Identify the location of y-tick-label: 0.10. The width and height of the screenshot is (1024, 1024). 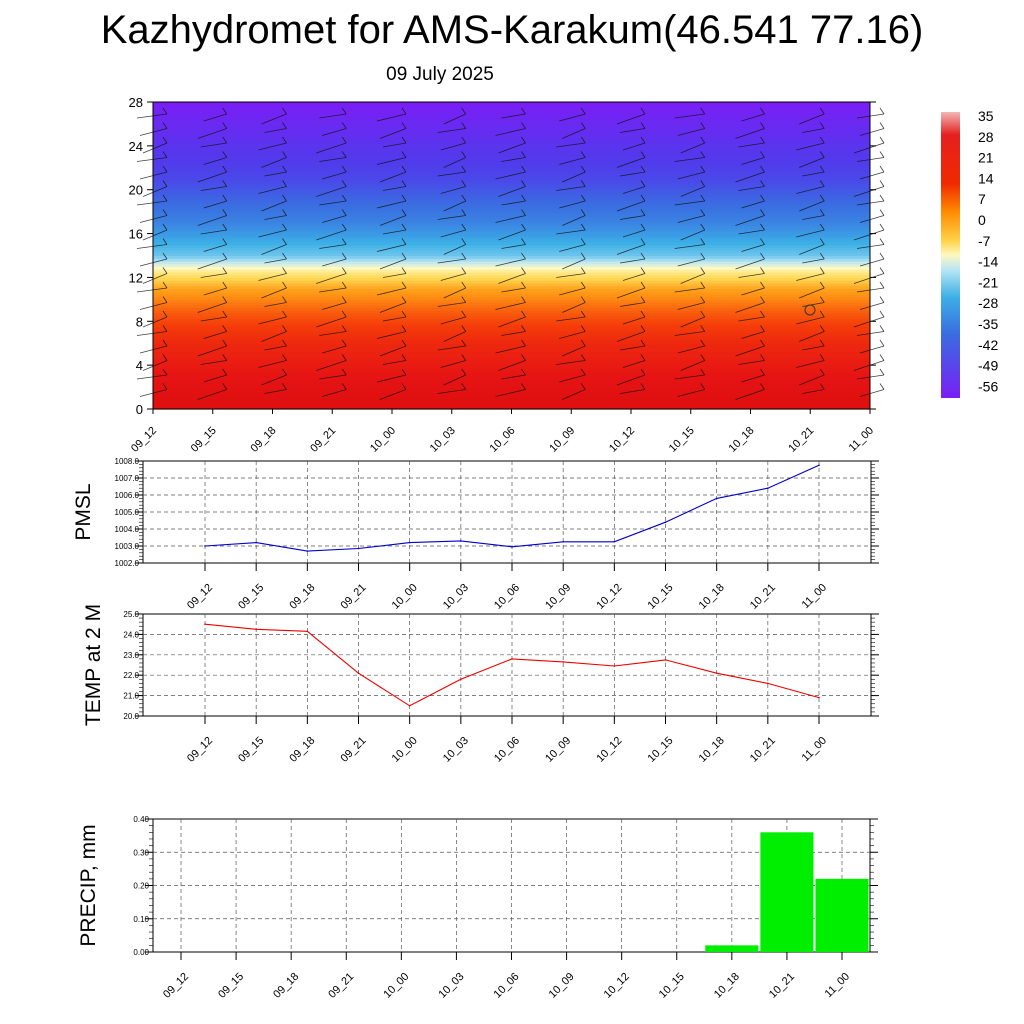
(141, 919).